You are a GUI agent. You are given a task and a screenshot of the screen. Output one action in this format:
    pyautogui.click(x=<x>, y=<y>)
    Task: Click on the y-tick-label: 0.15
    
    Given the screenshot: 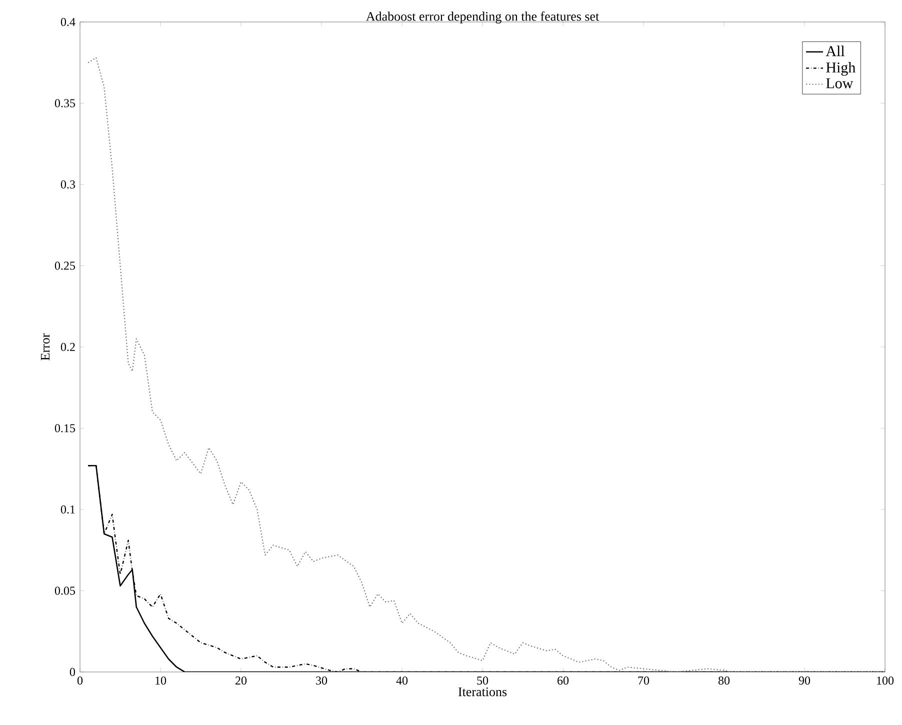 What is the action you would take?
    pyautogui.click(x=65, y=428)
    